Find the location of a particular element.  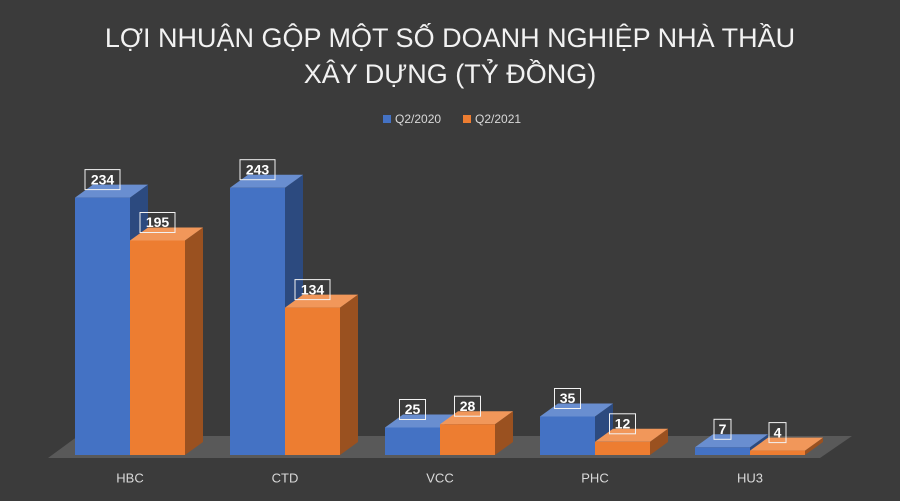

x-tick-label: PHC is located at coordinates (594, 477).